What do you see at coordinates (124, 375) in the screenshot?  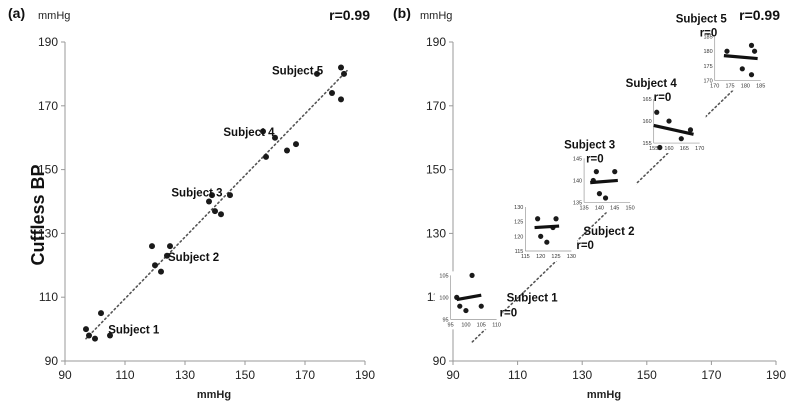 I see `x-tick-label: 110` at bounding box center [124, 375].